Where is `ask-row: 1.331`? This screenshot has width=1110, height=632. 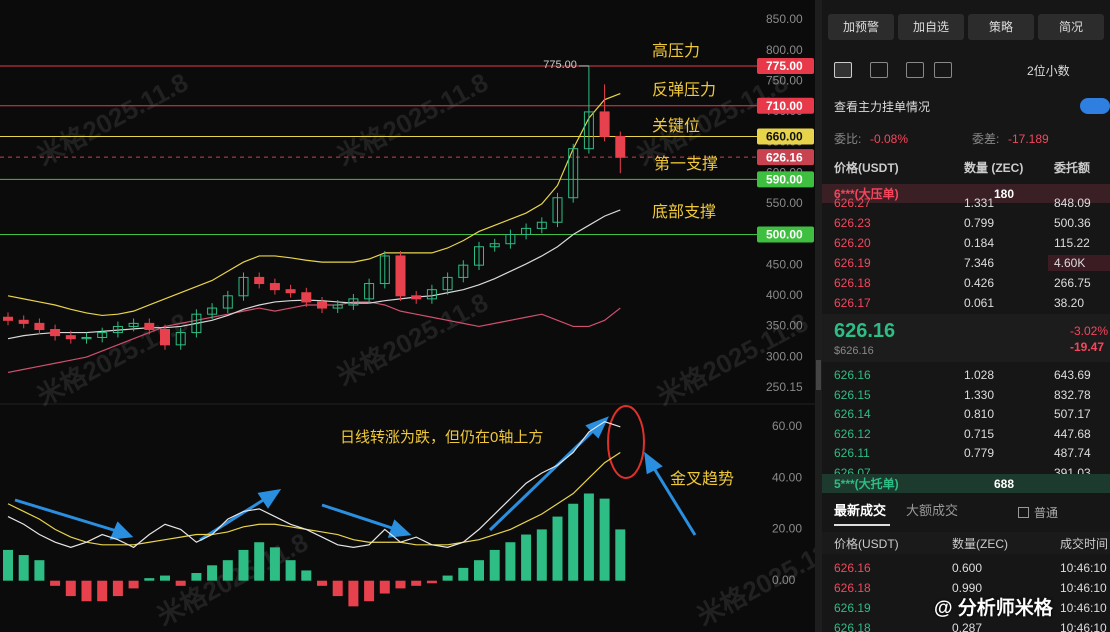
ask-row: 1.331 is located at coordinates (979, 203).